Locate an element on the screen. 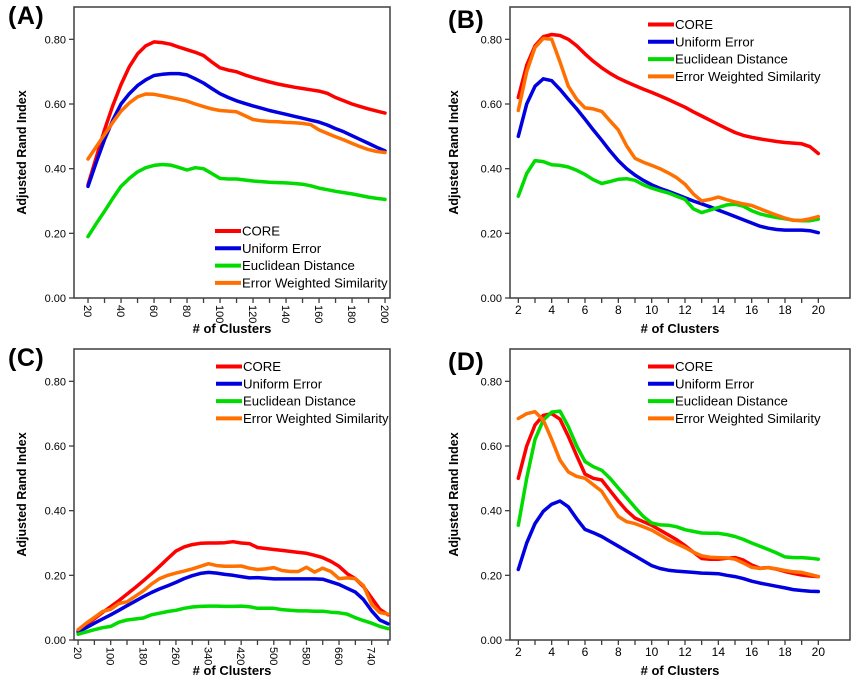 This screenshot has height=684, width=864. x-tick-label: 500 is located at coordinates (273, 656).